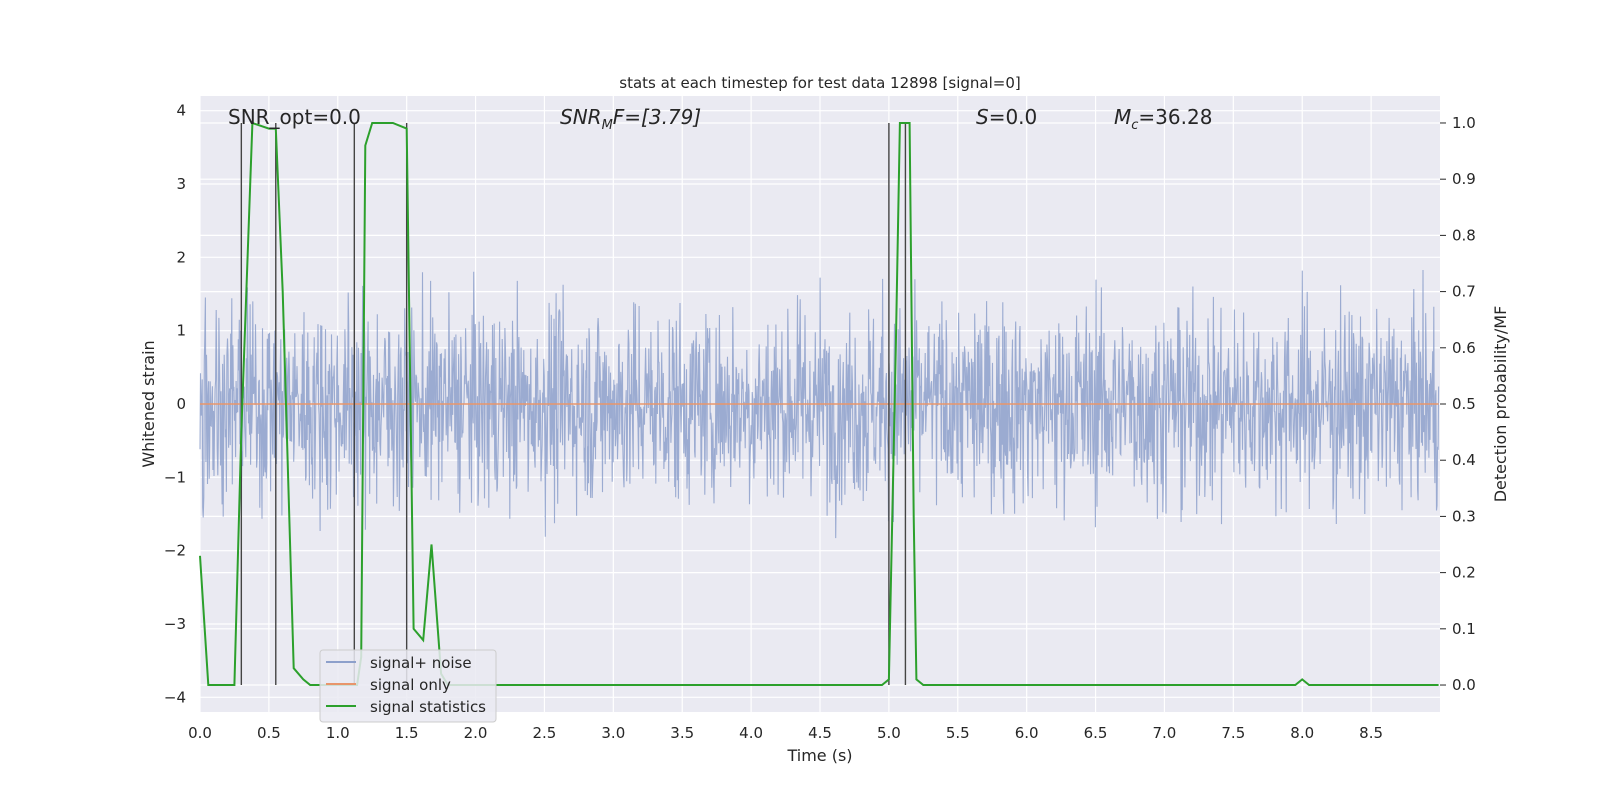 The image size is (1600, 800). What do you see at coordinates (181, 404) in the screenshot?
I see `y-tick-label-left: 0` at bounding box center [181, 404].